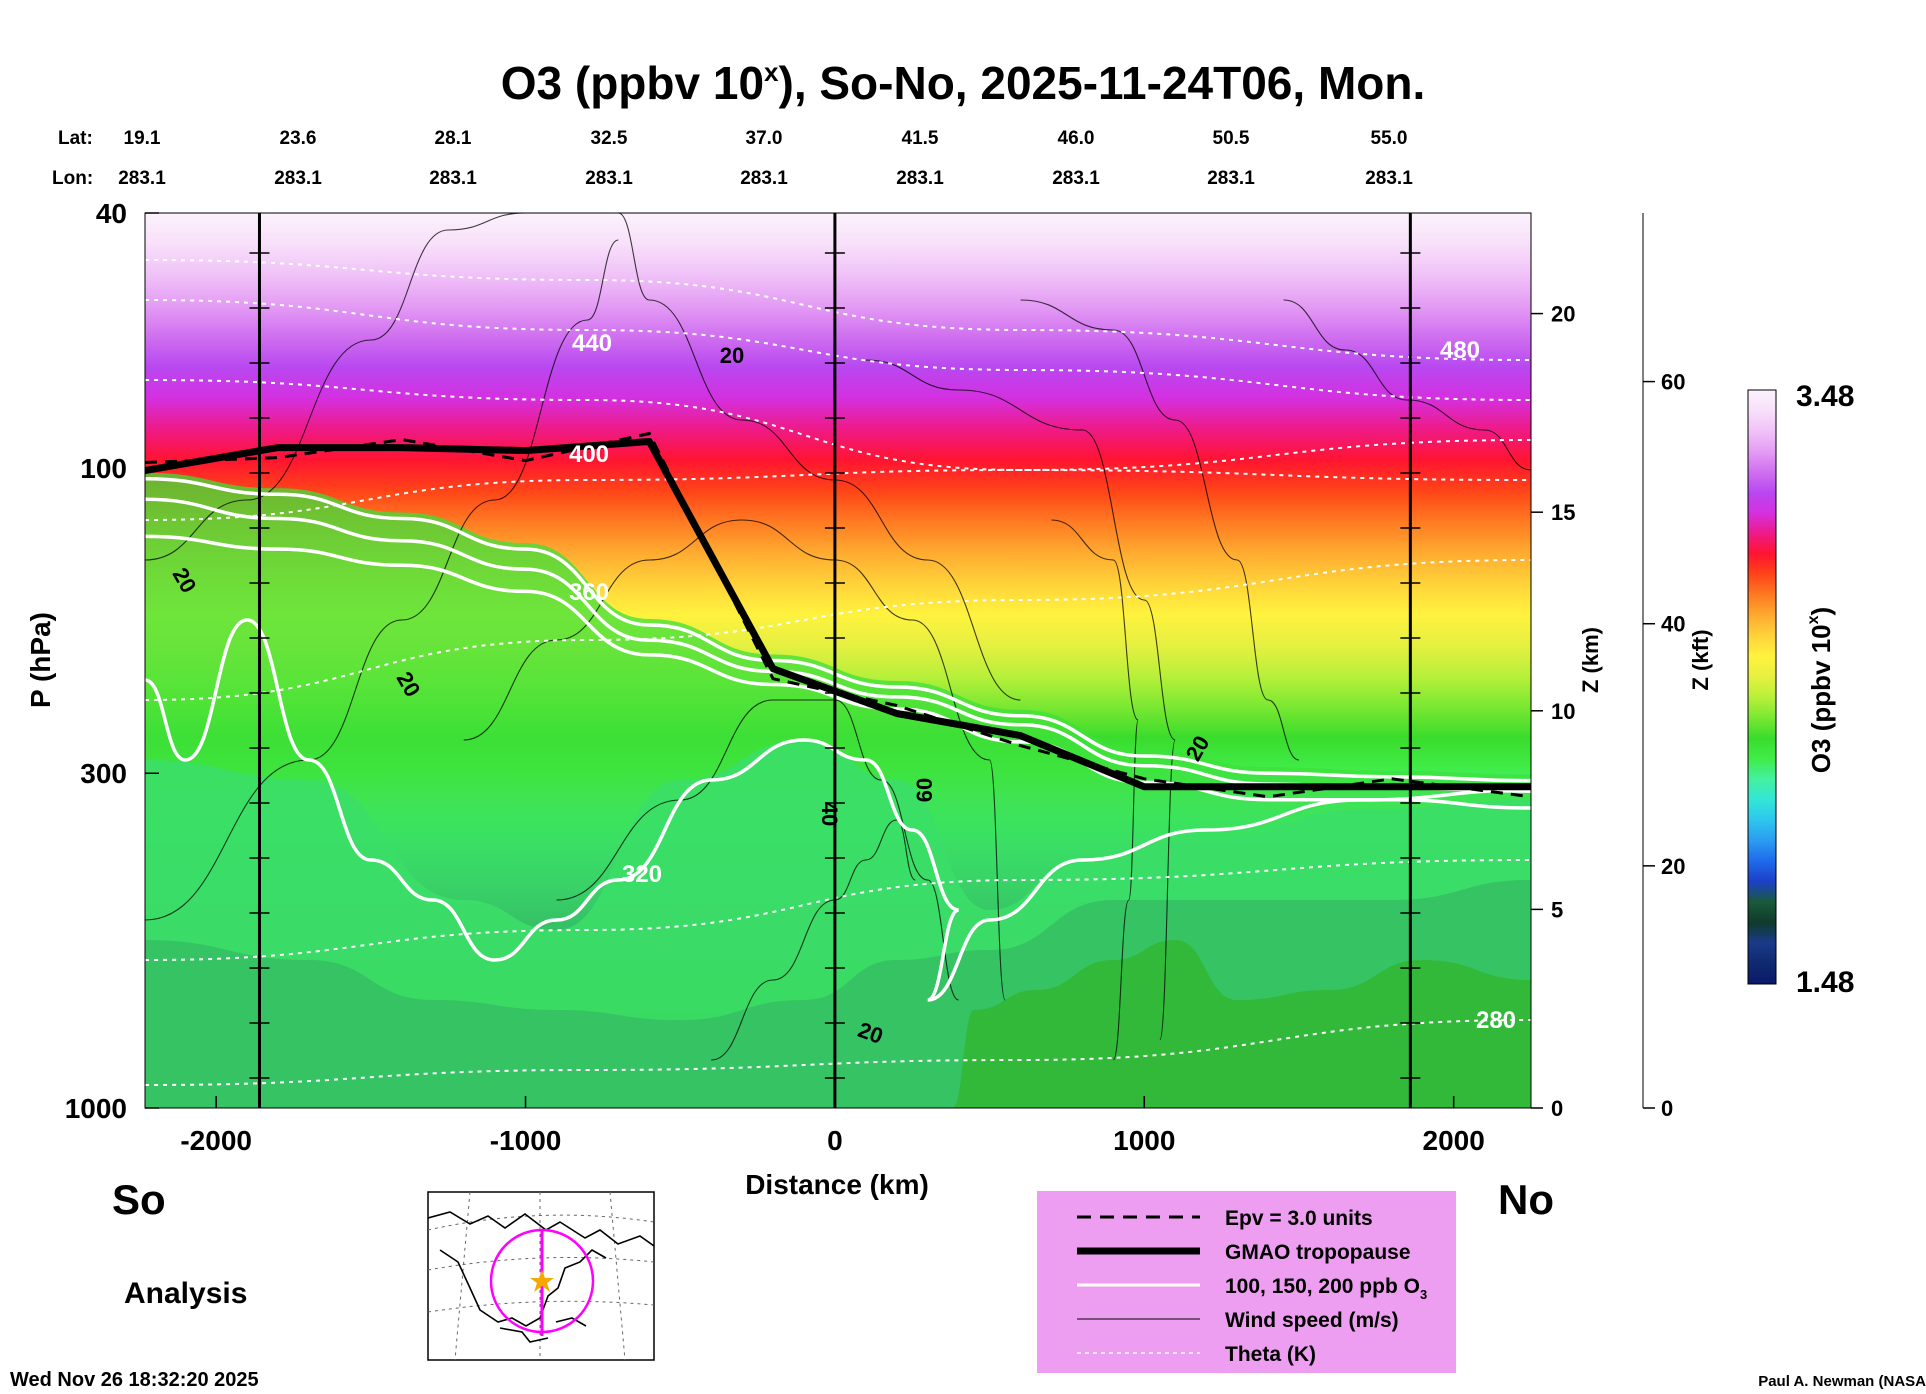  I want to click on ozone-contour, so click(838, 672).